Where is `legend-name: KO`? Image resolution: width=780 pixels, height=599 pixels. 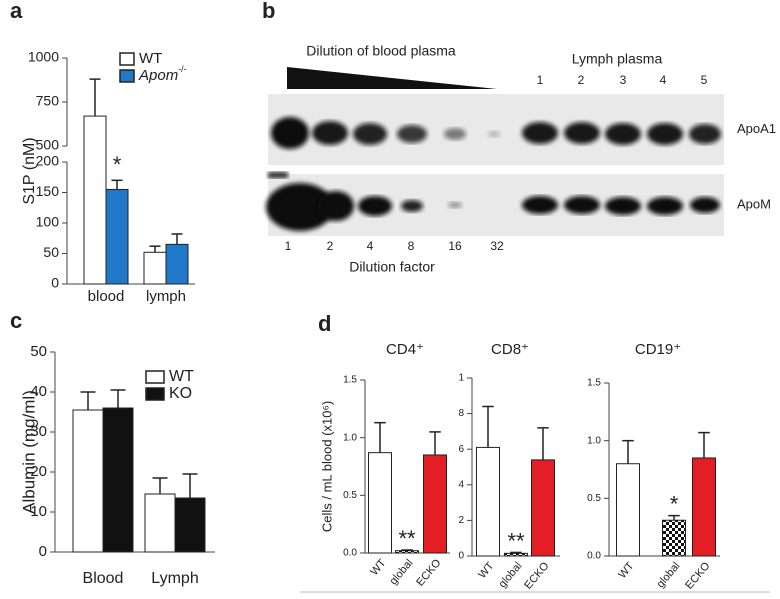
legend-name: KO is located at coordinates (180, 393).